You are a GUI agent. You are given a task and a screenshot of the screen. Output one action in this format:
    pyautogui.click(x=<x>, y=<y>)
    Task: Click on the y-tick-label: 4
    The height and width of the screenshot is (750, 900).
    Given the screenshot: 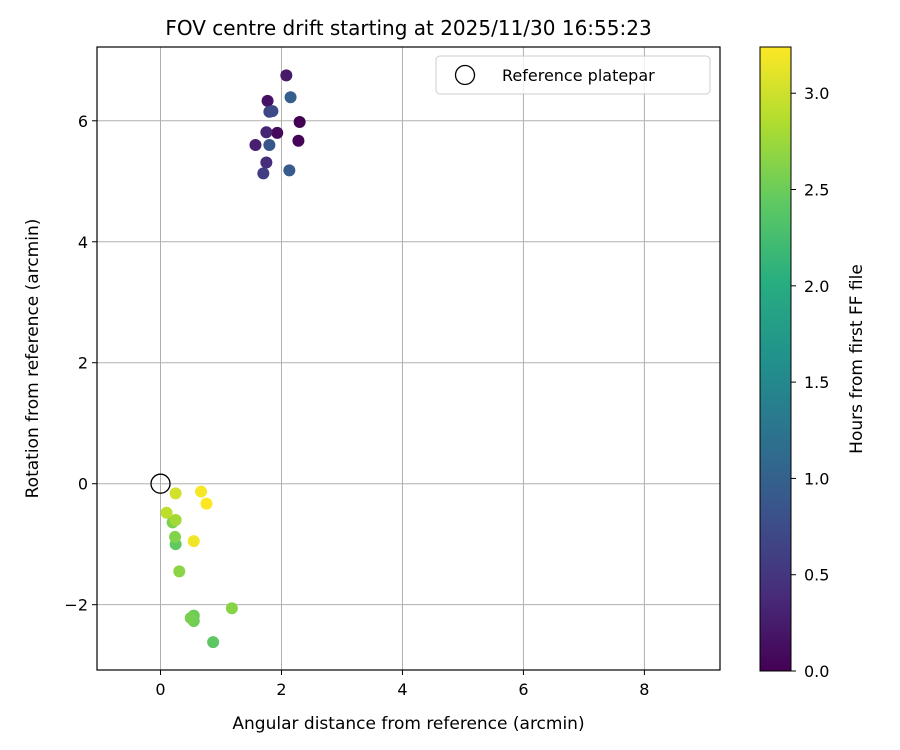 What is the action you would take?
    pyautogui.click(x=83, y=242)
    